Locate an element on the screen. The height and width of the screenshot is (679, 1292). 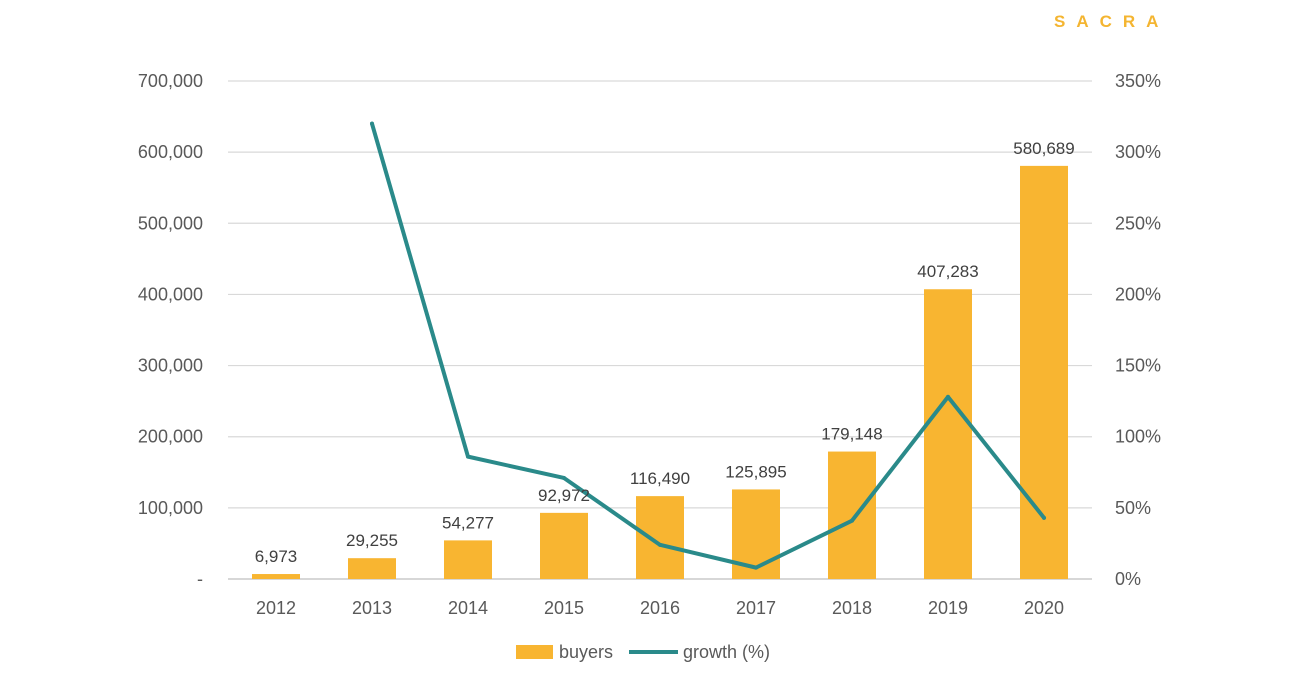
legend: buyers growth (%) is located at coordinates (643, 652).